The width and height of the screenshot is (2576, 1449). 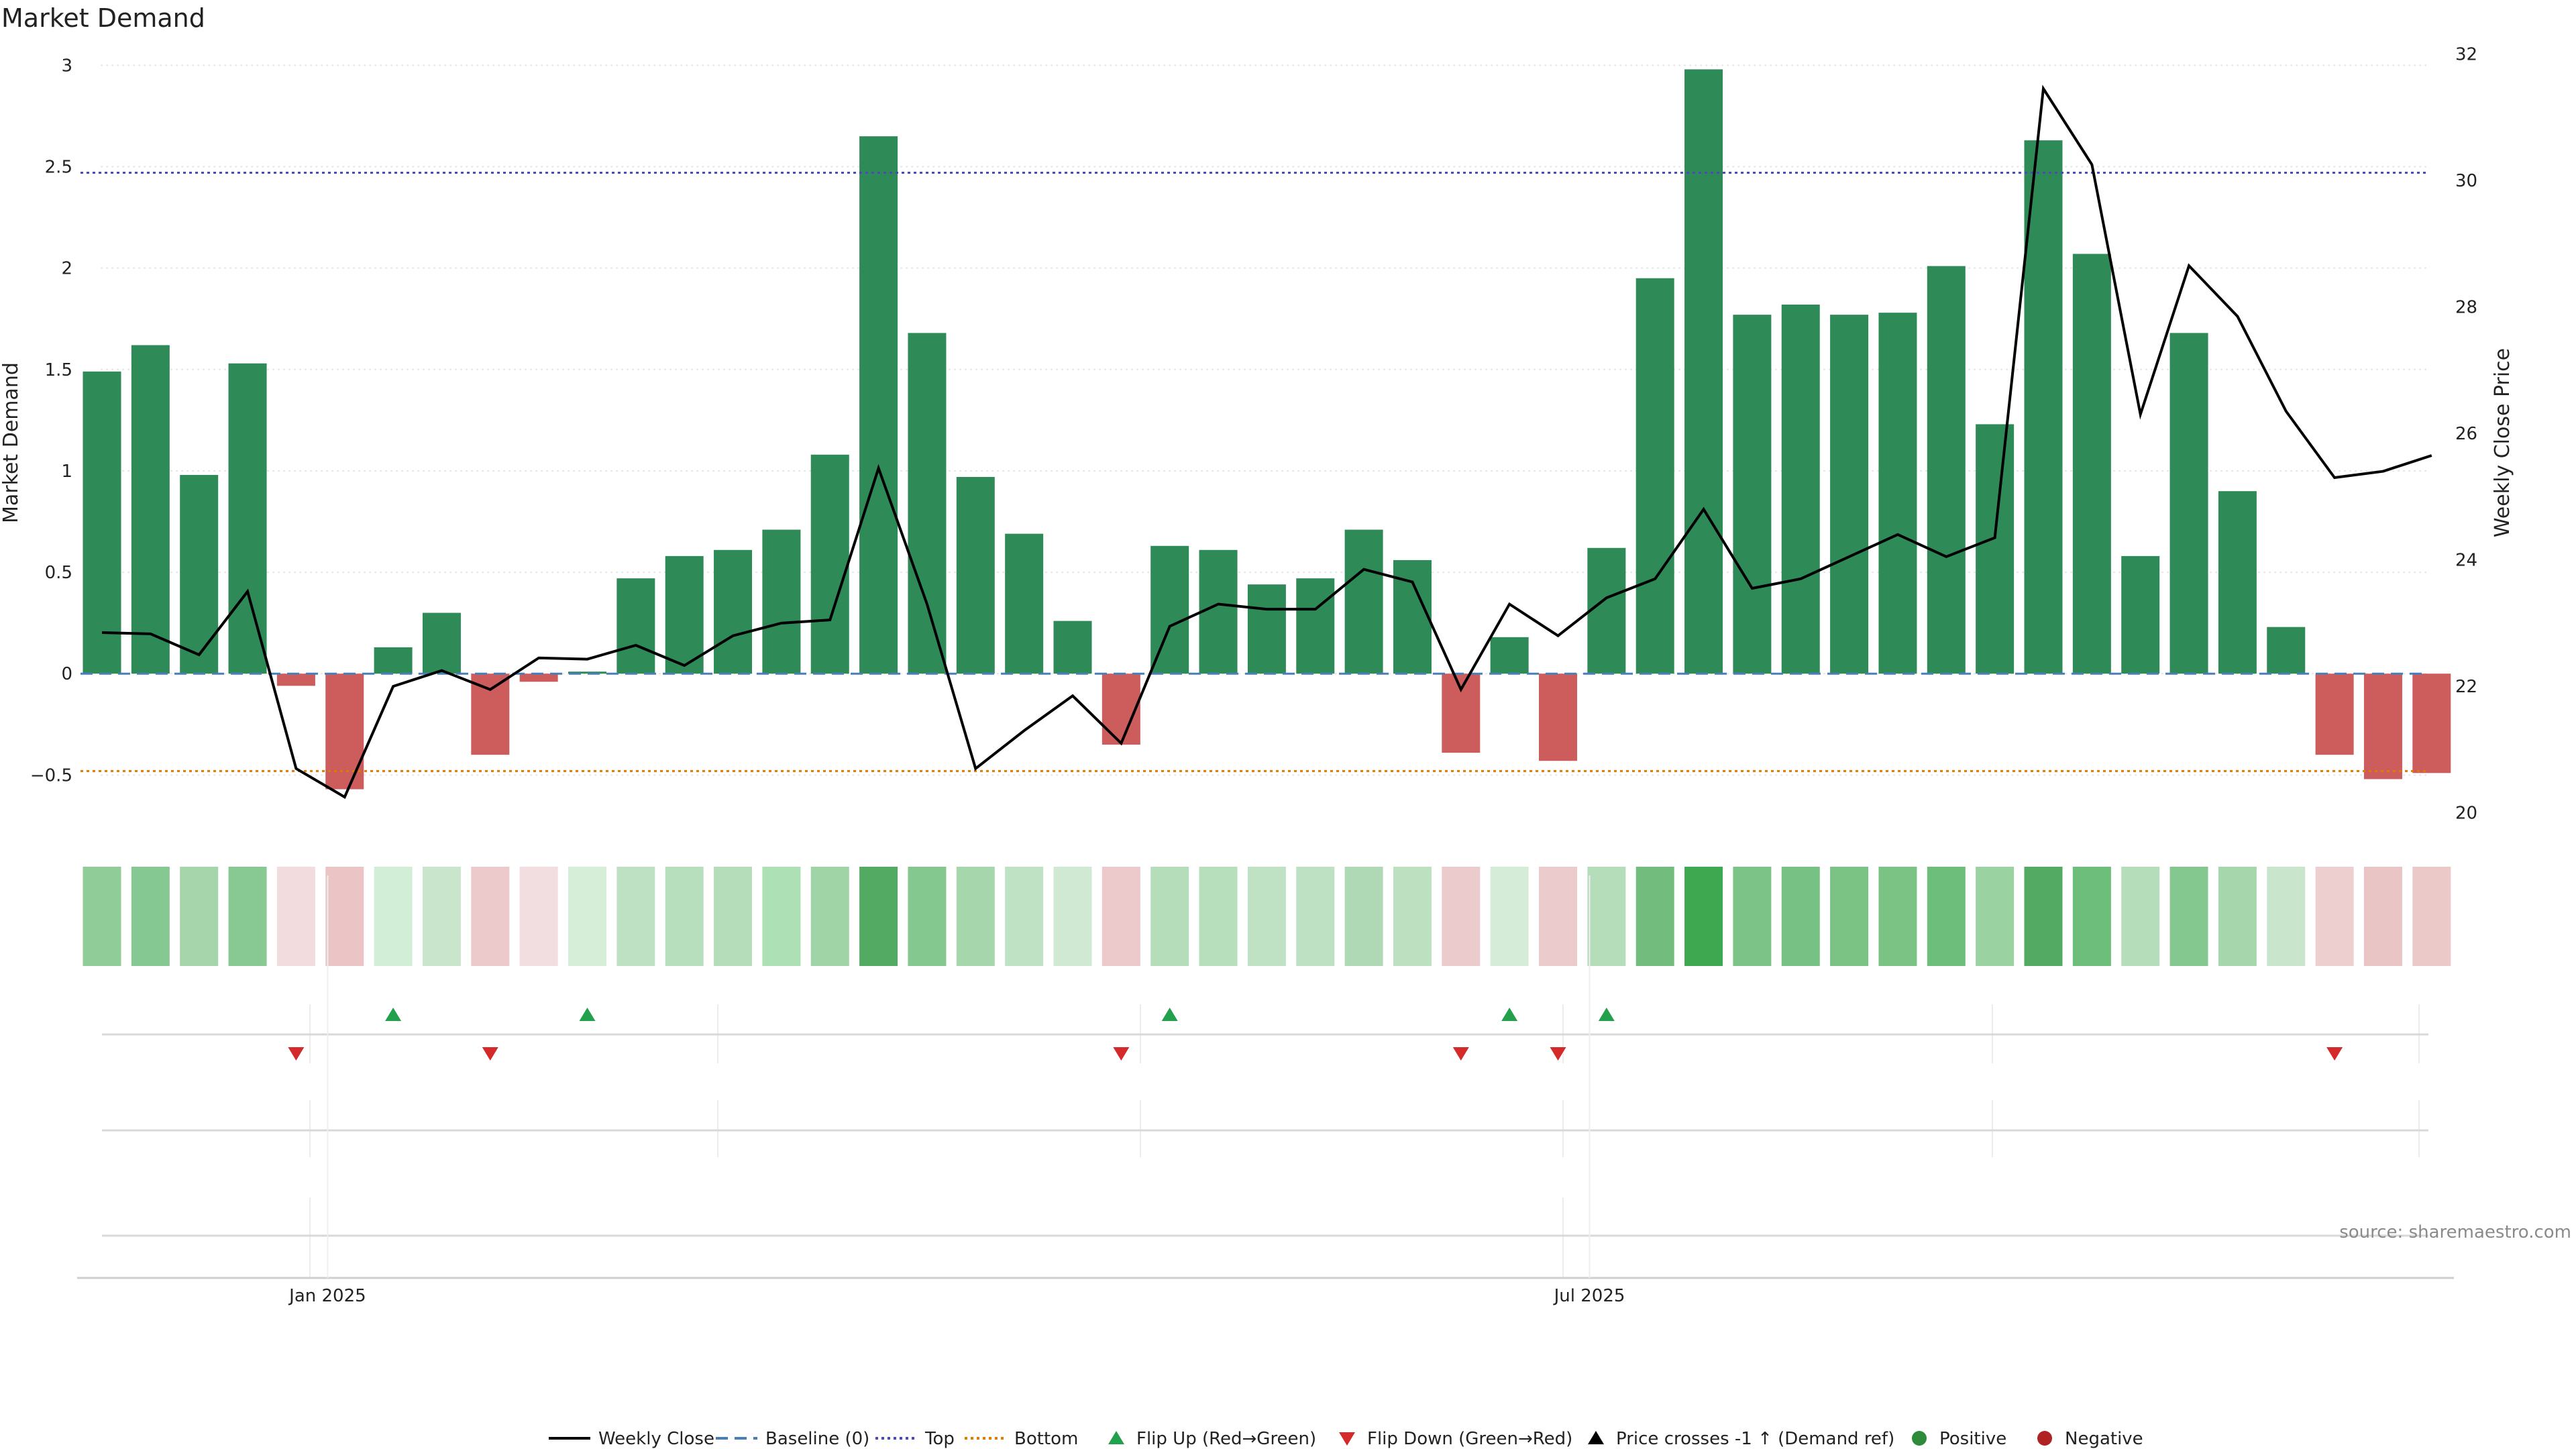 What do you see at coordinates (2466, 434) in the screenshot?
I see `y2-tick-label: 26` at bounding box center [2466, 434].